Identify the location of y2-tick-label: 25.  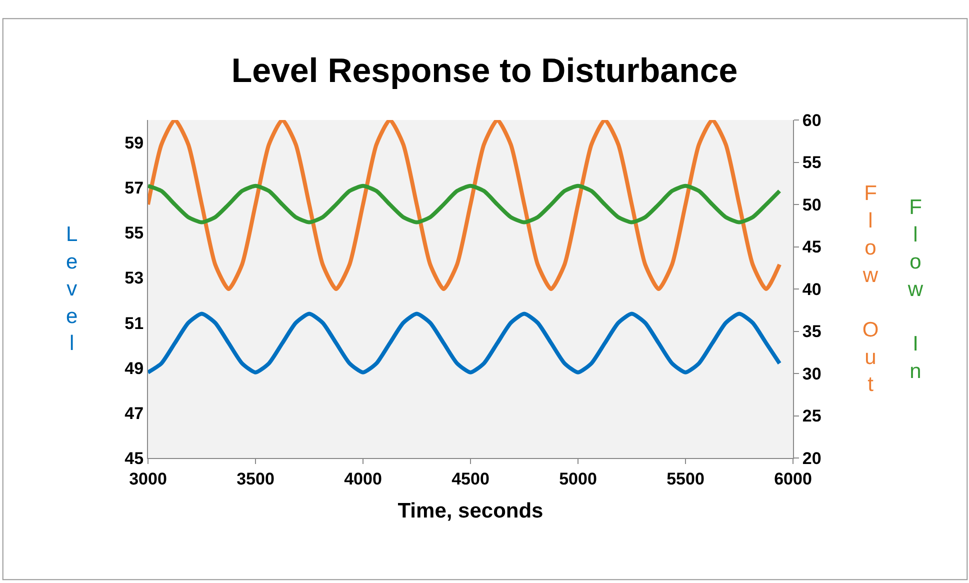
(812, 416).